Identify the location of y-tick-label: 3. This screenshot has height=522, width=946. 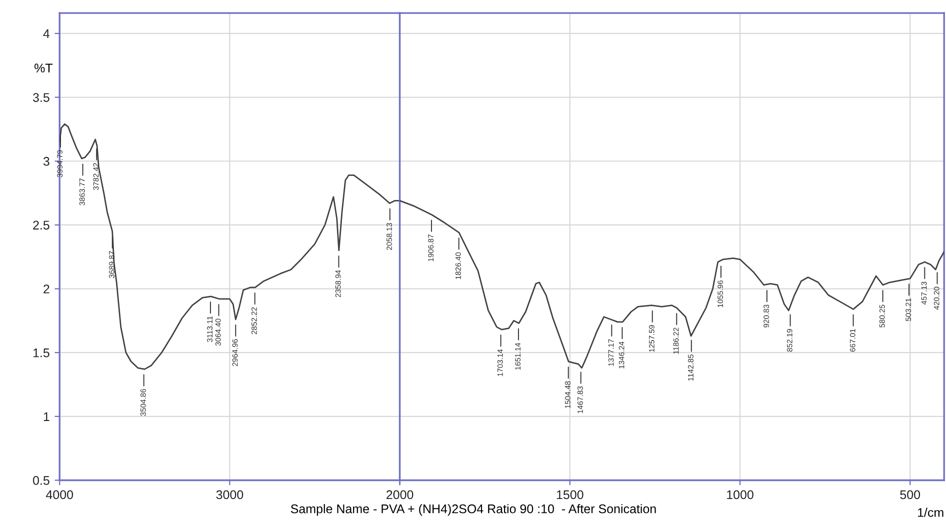
(46, 161).